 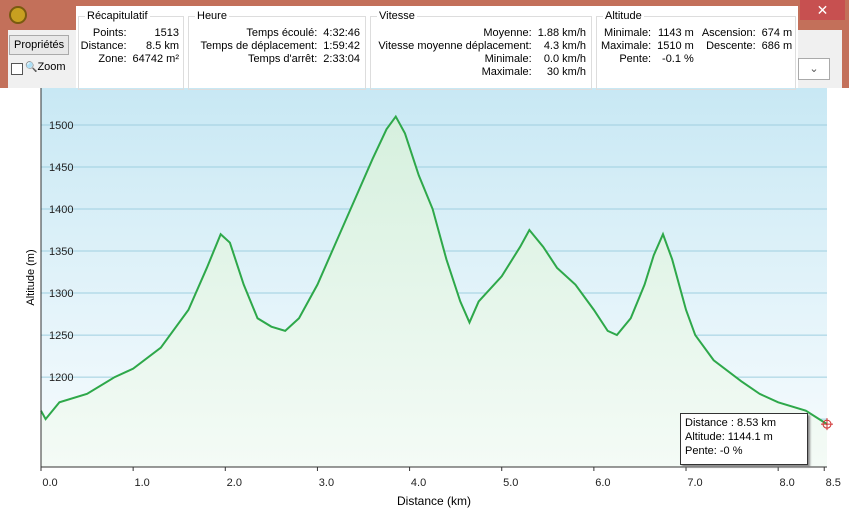 I want to click on summary-cell: 0.0 km/h, so click(x=564, y=59).